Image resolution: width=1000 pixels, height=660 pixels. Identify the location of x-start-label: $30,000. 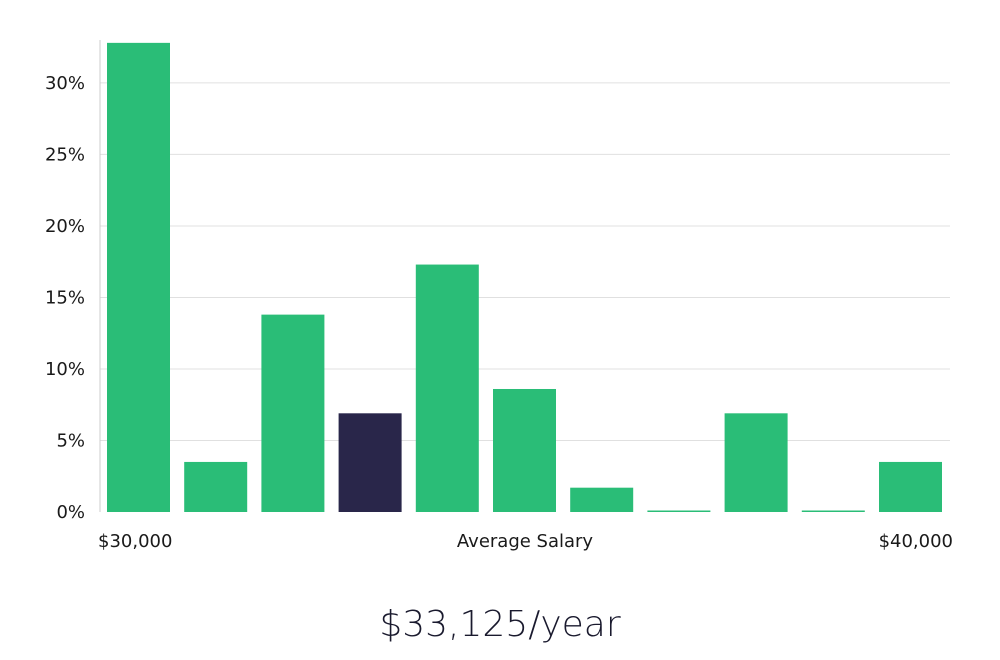
(135, 541).